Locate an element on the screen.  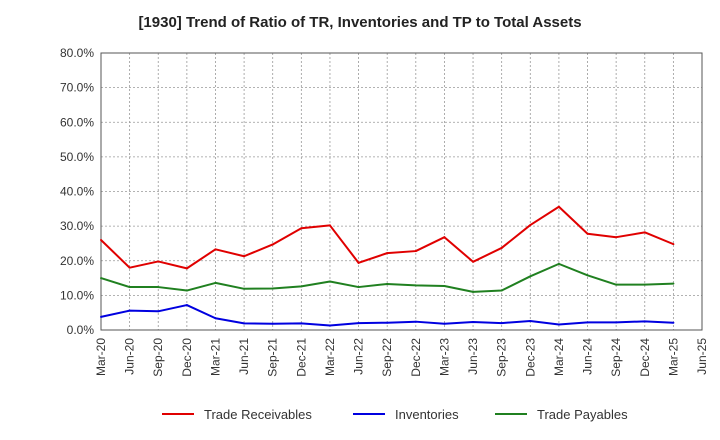
x-tick-label: Jun-20 is located at coordinates (130, 356).